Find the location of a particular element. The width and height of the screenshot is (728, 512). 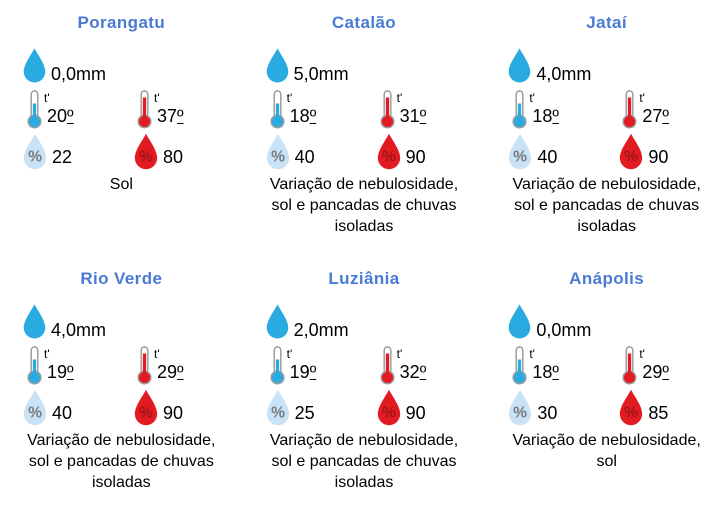

rain-row: 4,0mm is located at coordinates (549, 65).